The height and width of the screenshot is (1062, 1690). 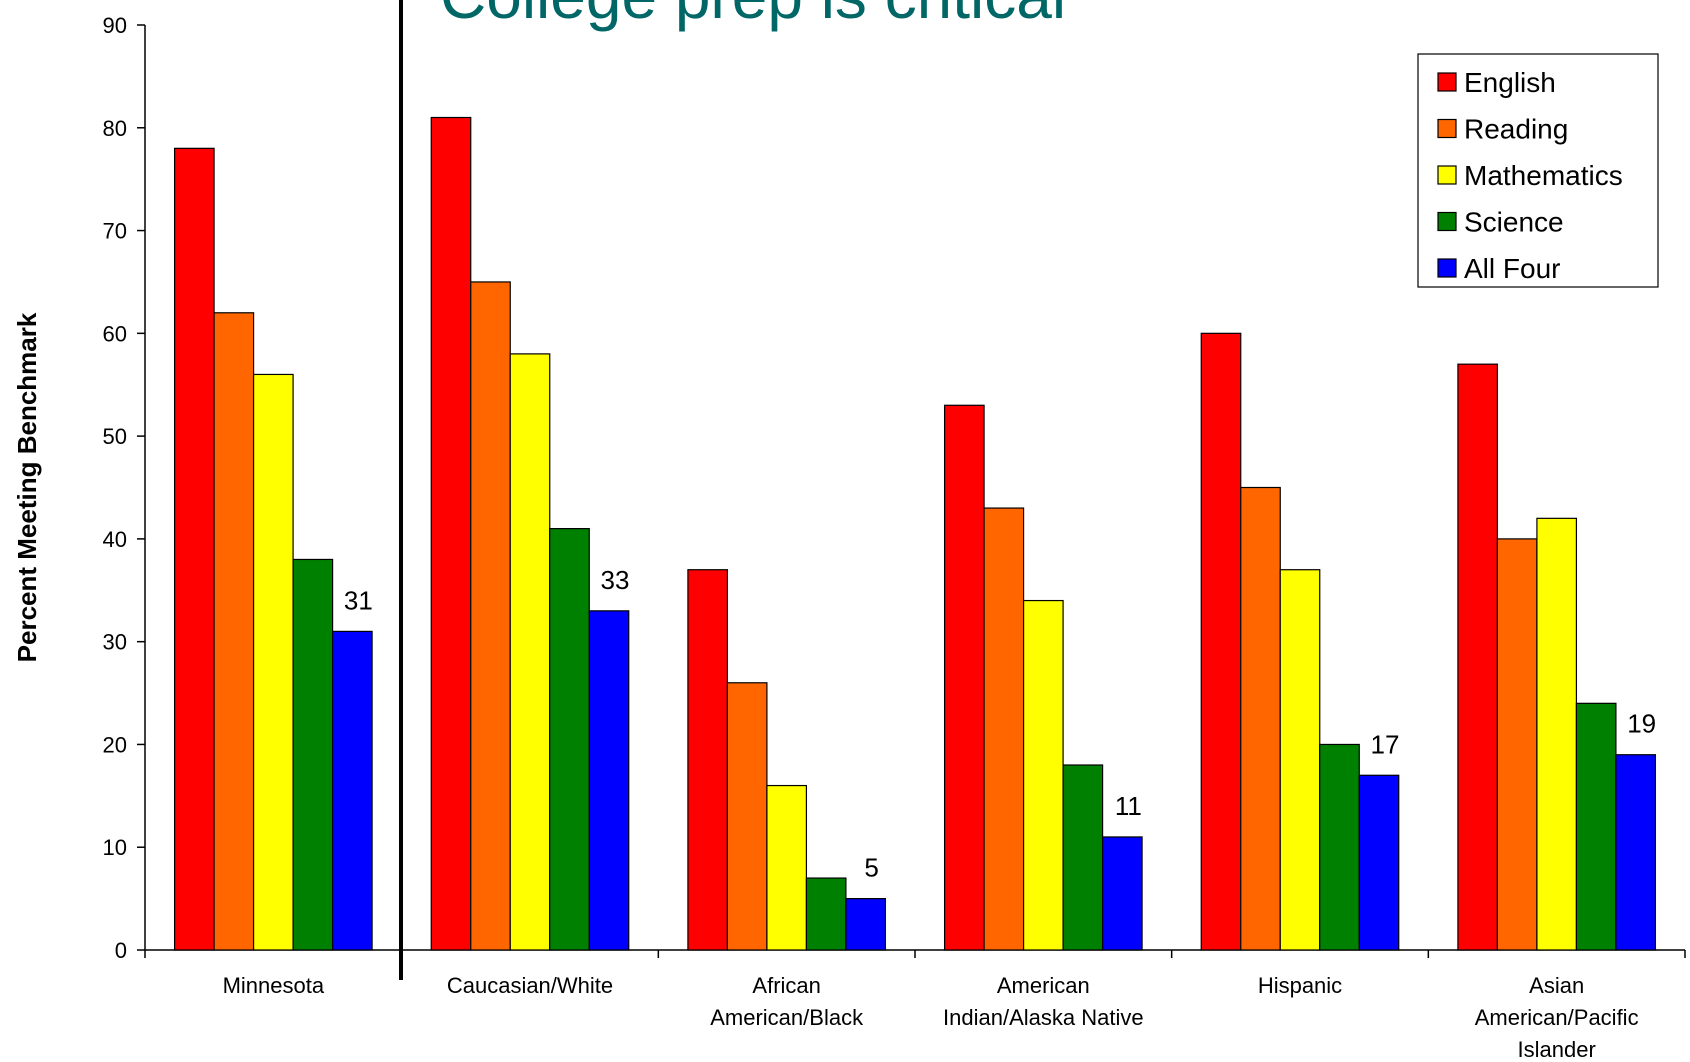 I want to click on data-label: 31, so click(x=358, y=600).